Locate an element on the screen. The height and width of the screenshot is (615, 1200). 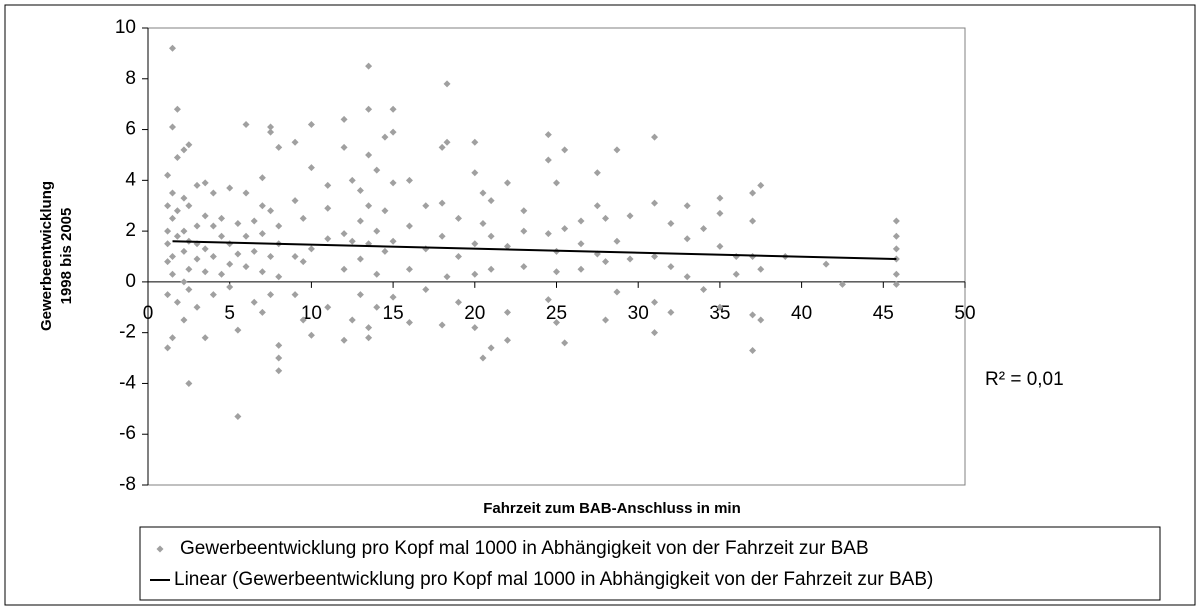
y-tick-label: 6 is located at coordinates (130, 129).